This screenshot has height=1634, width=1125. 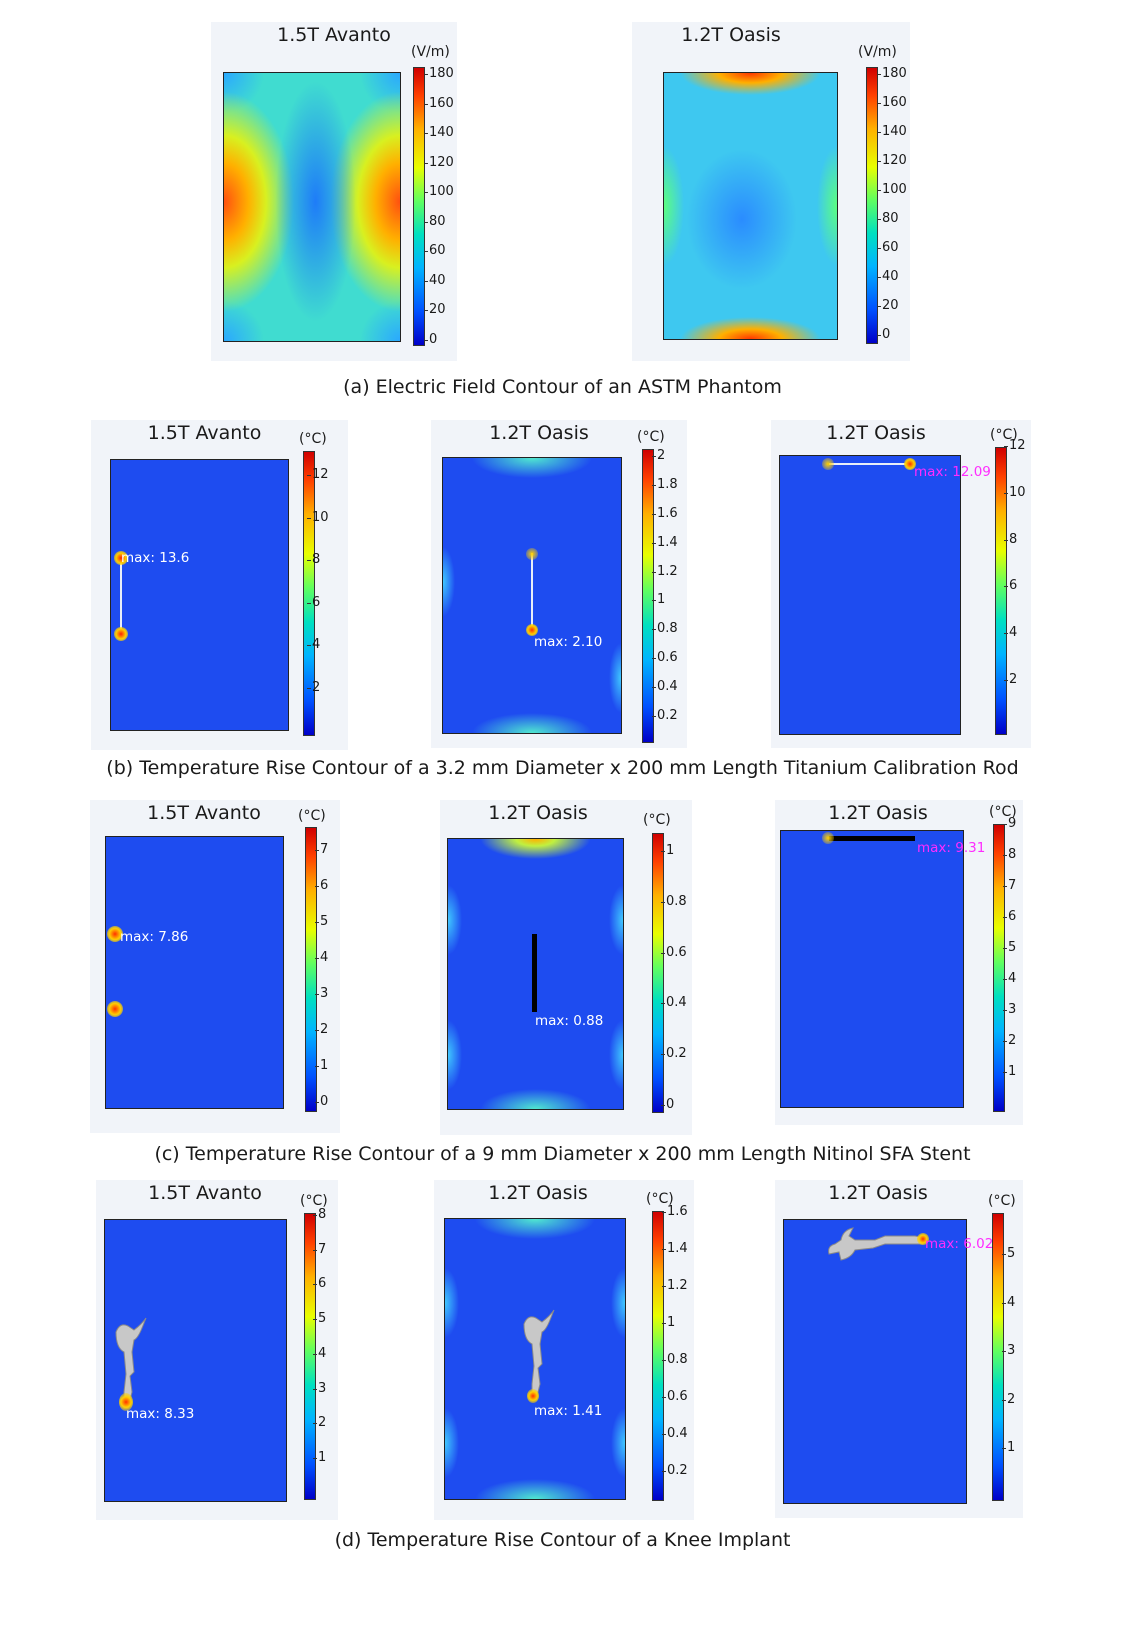 What do you see at coordinates (199, 595) in the screenshot?
I see `temp-contour-rod-avanto` at bounding box center [199, 595].